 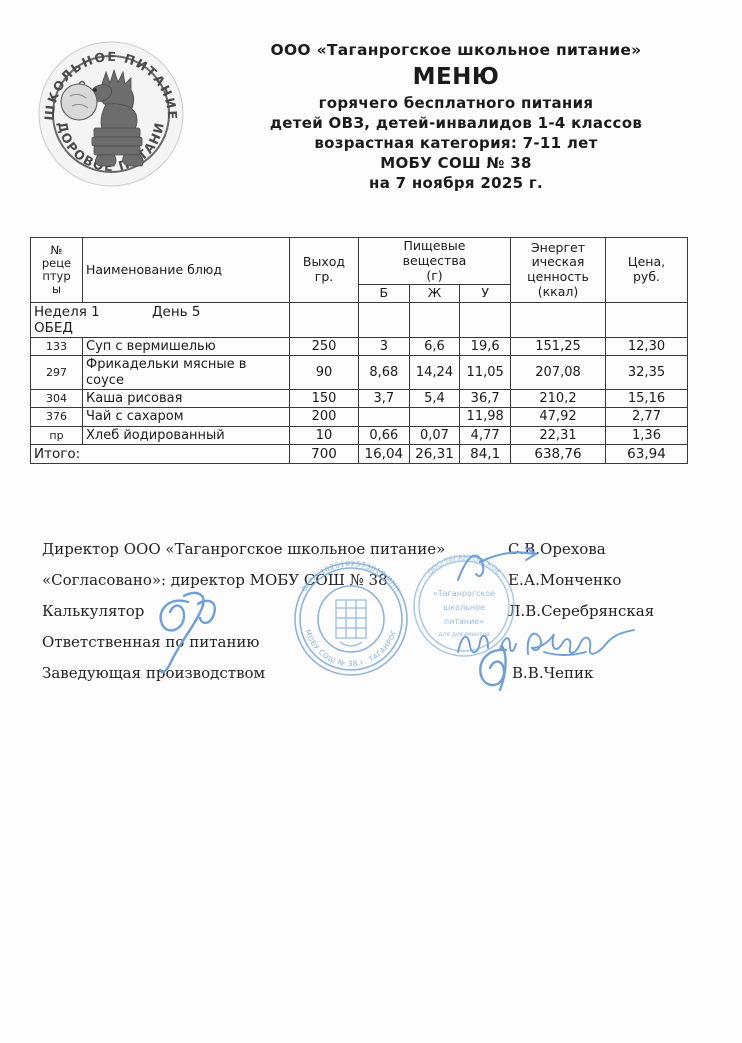 What do you see at coordinates (581, 611) in the screenshot?
I see `signature-name: Л.В.Серебрянская` at bounding box center [581, 611].